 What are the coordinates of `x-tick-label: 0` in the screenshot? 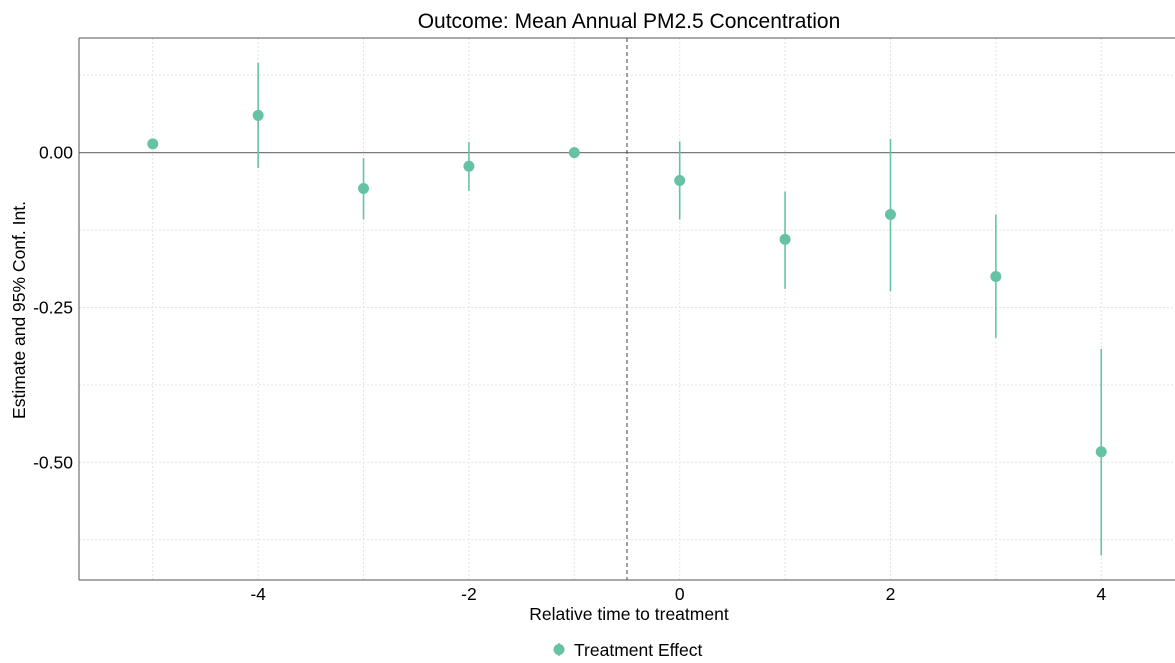 It's located at (680, 594).